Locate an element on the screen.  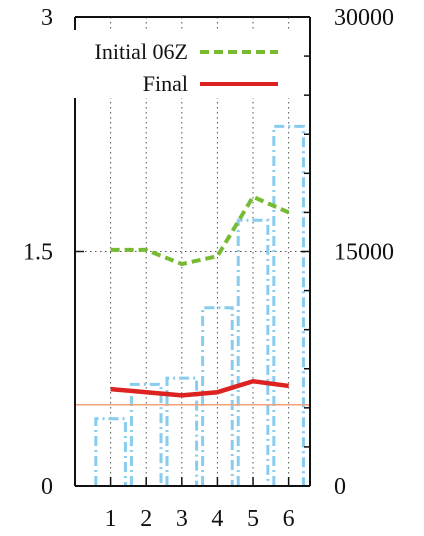
y-left-tick-label: 0 is located at coordinates (47, 487).